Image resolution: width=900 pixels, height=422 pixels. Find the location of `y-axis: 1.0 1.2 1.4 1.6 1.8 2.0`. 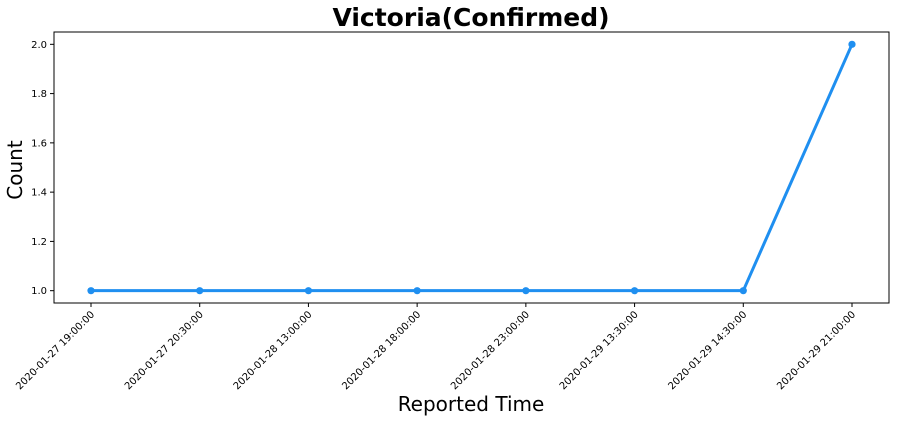

y-axis: 1.0 1.2 1.4 1.6 1.8 2.0 is located at coordinates (42, 168).